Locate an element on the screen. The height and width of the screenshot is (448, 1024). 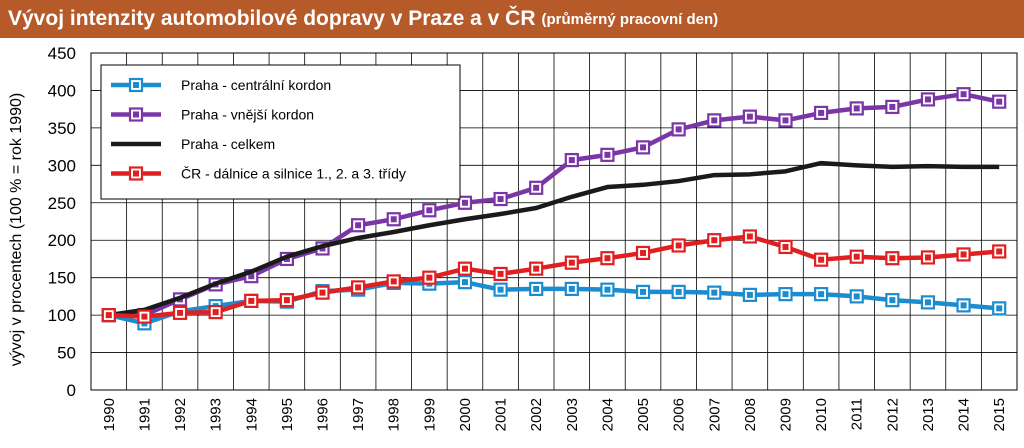
y-tick-label: 0 is located at coordinates (71, 390).